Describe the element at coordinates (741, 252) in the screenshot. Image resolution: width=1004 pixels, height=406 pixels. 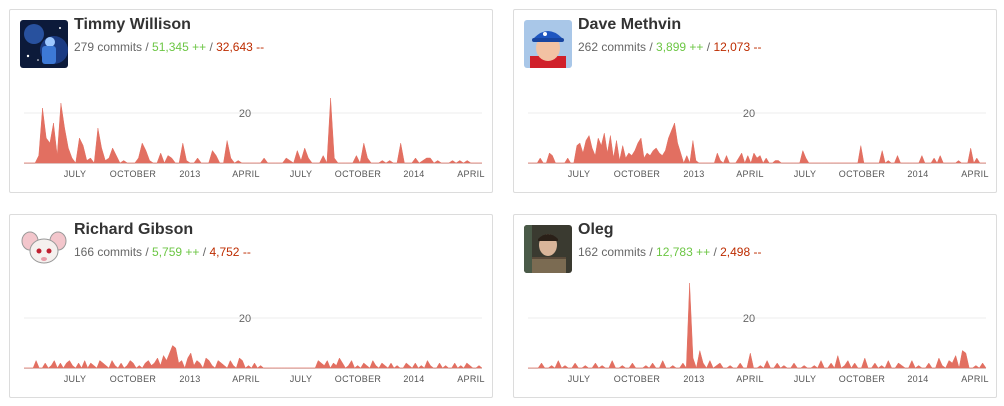
I see `deletions-count: 2,498 --` at that location.